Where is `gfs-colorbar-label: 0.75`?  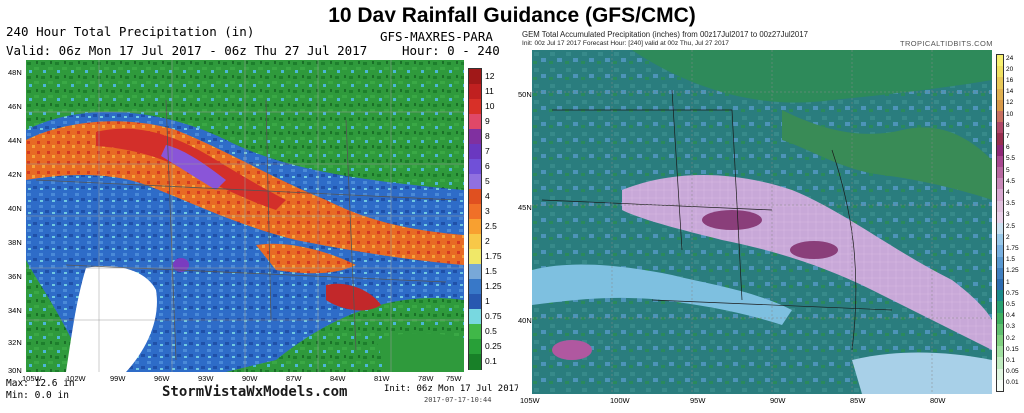 gfs-colorbar-label: 0.75 is located at coordinates (493, 315).